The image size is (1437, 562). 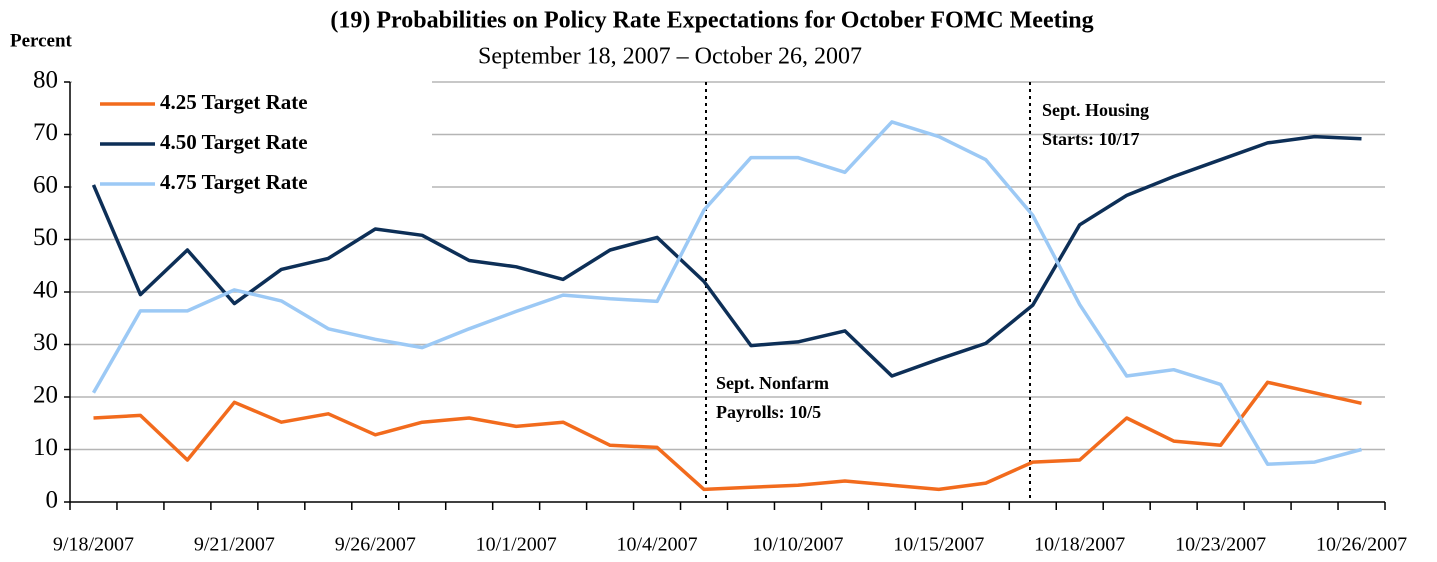 I want to click on x-tick-label: 10/23/2007, so click(x=1220, y=545).